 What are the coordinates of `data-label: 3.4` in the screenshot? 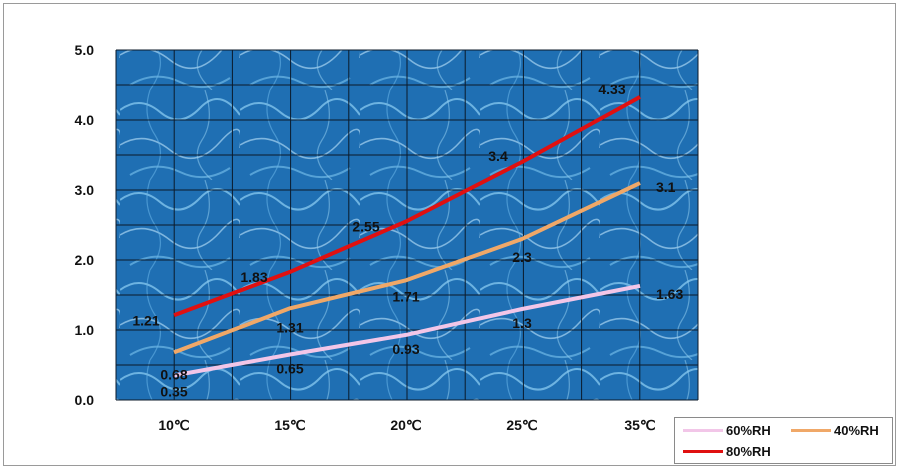 It's located at (498, 156).